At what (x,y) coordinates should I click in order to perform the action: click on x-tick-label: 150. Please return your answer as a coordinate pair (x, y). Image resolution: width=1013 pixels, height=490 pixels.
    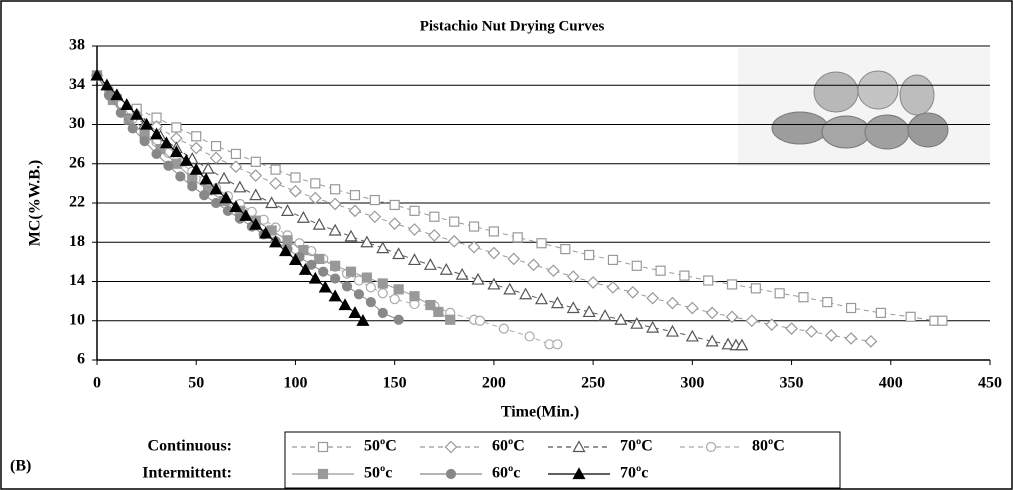
    Looking at the image, I should click on (395, 383).